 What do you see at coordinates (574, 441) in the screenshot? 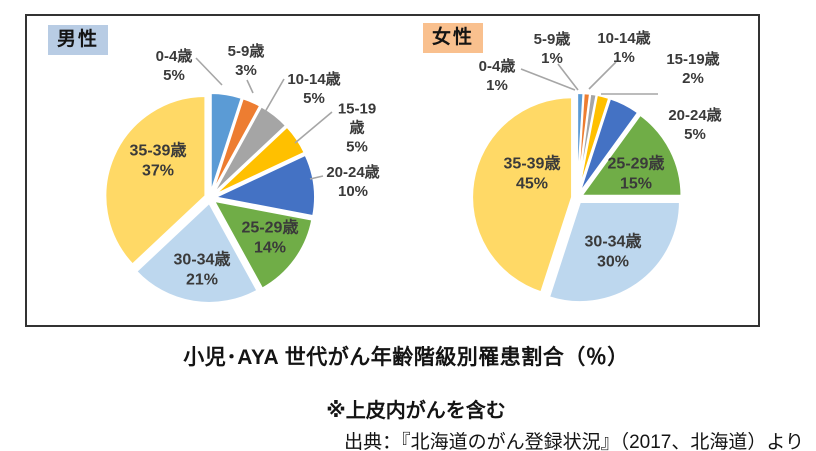
I see `source-citation: 出典：『北海道のがん登録状況』（2017、北海道）より` at bounding box center [574, 441].